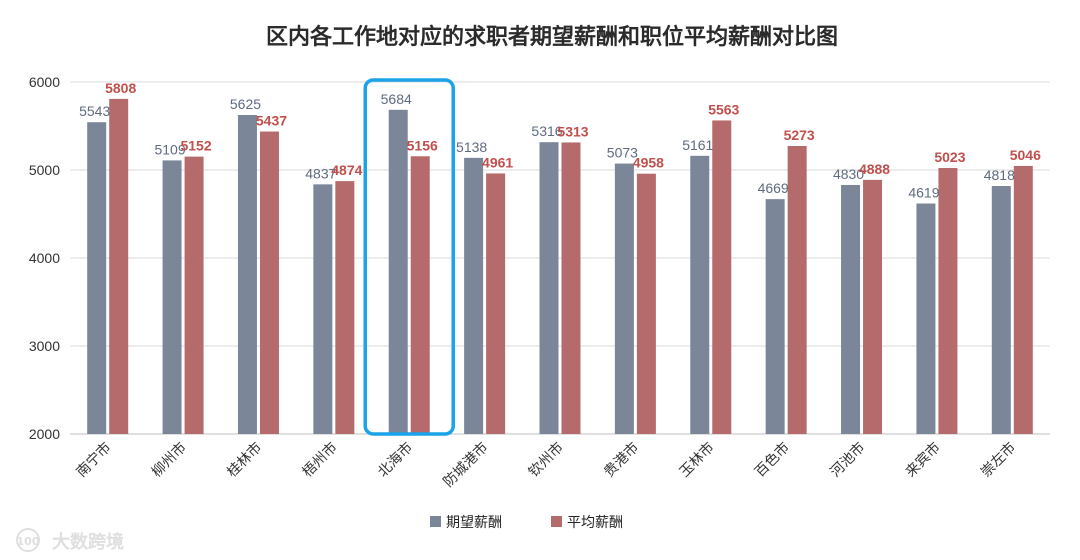  I want to click on data-label-expected: 5316, so click(546, 131).